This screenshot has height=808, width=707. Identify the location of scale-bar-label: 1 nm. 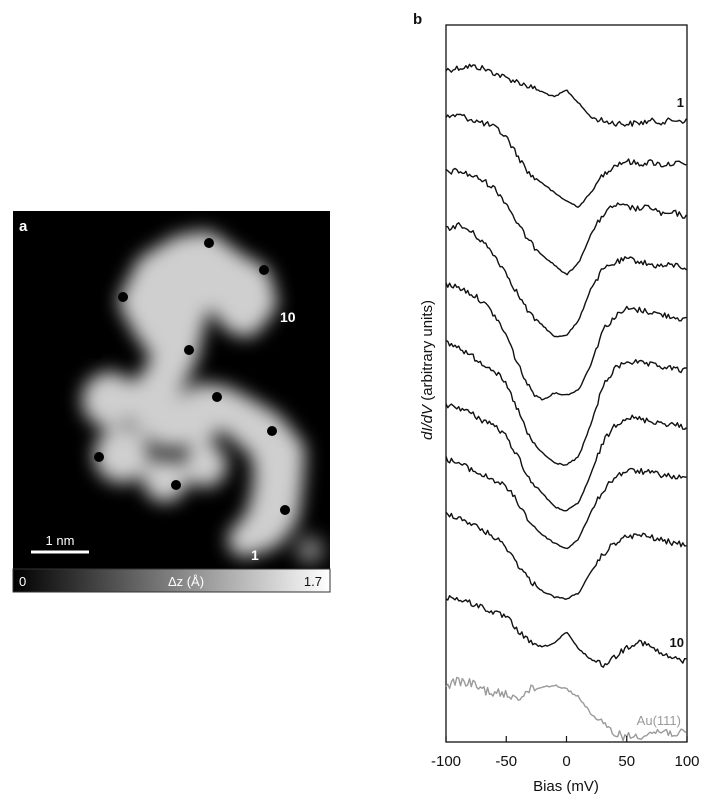
(60, 540).